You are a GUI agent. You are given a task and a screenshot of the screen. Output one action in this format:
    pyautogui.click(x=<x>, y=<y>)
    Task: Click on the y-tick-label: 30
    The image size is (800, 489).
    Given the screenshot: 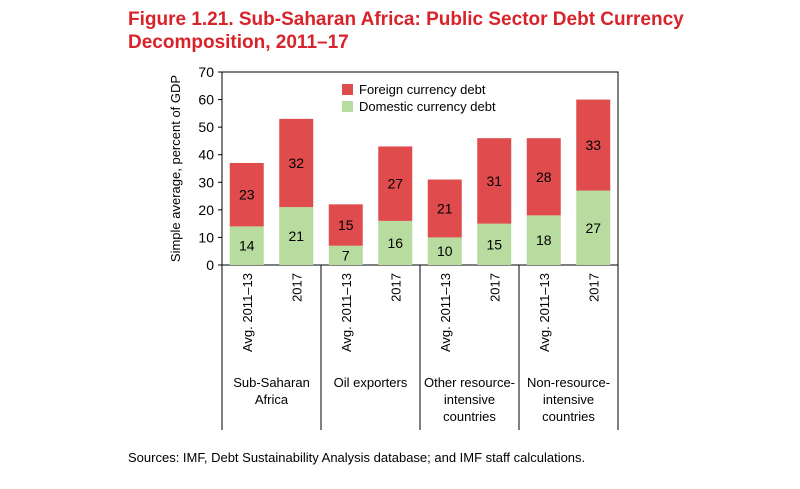 What is the action you would take?
    pyautogui.click(x=206, y=182)
    